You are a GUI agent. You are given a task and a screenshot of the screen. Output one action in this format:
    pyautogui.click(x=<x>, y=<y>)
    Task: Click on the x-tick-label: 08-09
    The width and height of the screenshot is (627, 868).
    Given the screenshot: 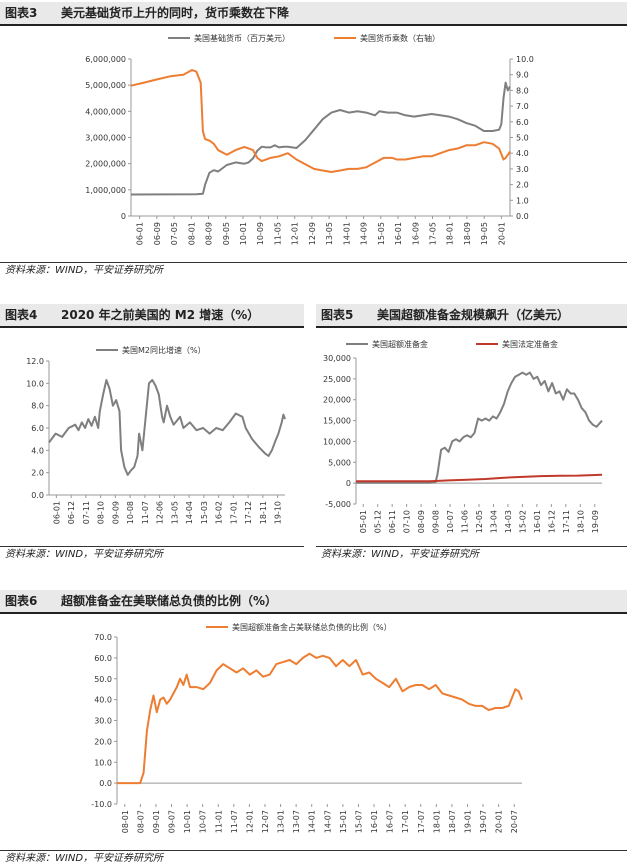 What is the action you would take?
    pyautogui.click(x=421, y=521)
    